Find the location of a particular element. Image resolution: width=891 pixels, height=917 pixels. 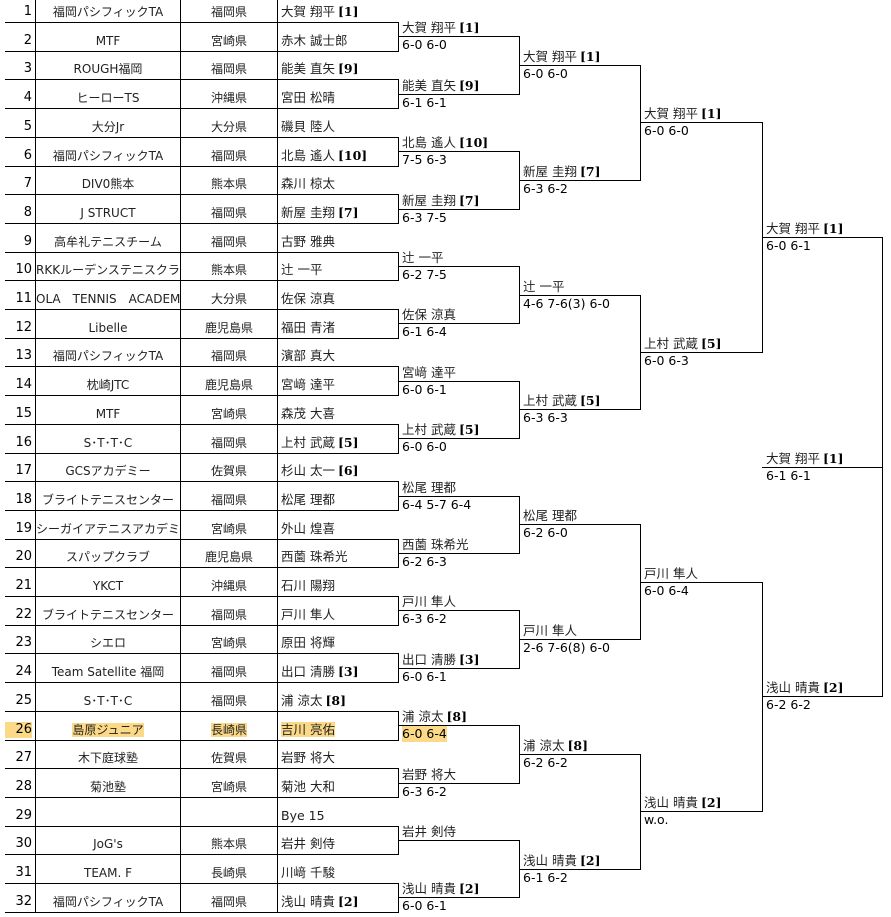

club-text: 高牟礼テニスチーム is located at coordinates (108, 241).